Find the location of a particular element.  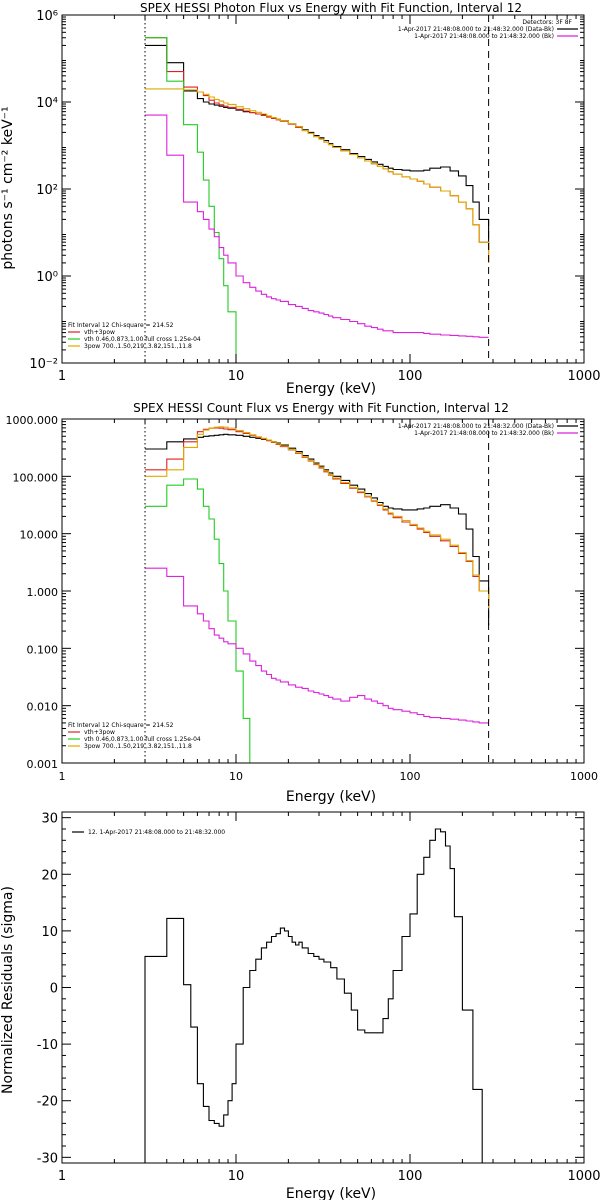

y-tick-label: 10⁰ is located at coordinates (47, 277).